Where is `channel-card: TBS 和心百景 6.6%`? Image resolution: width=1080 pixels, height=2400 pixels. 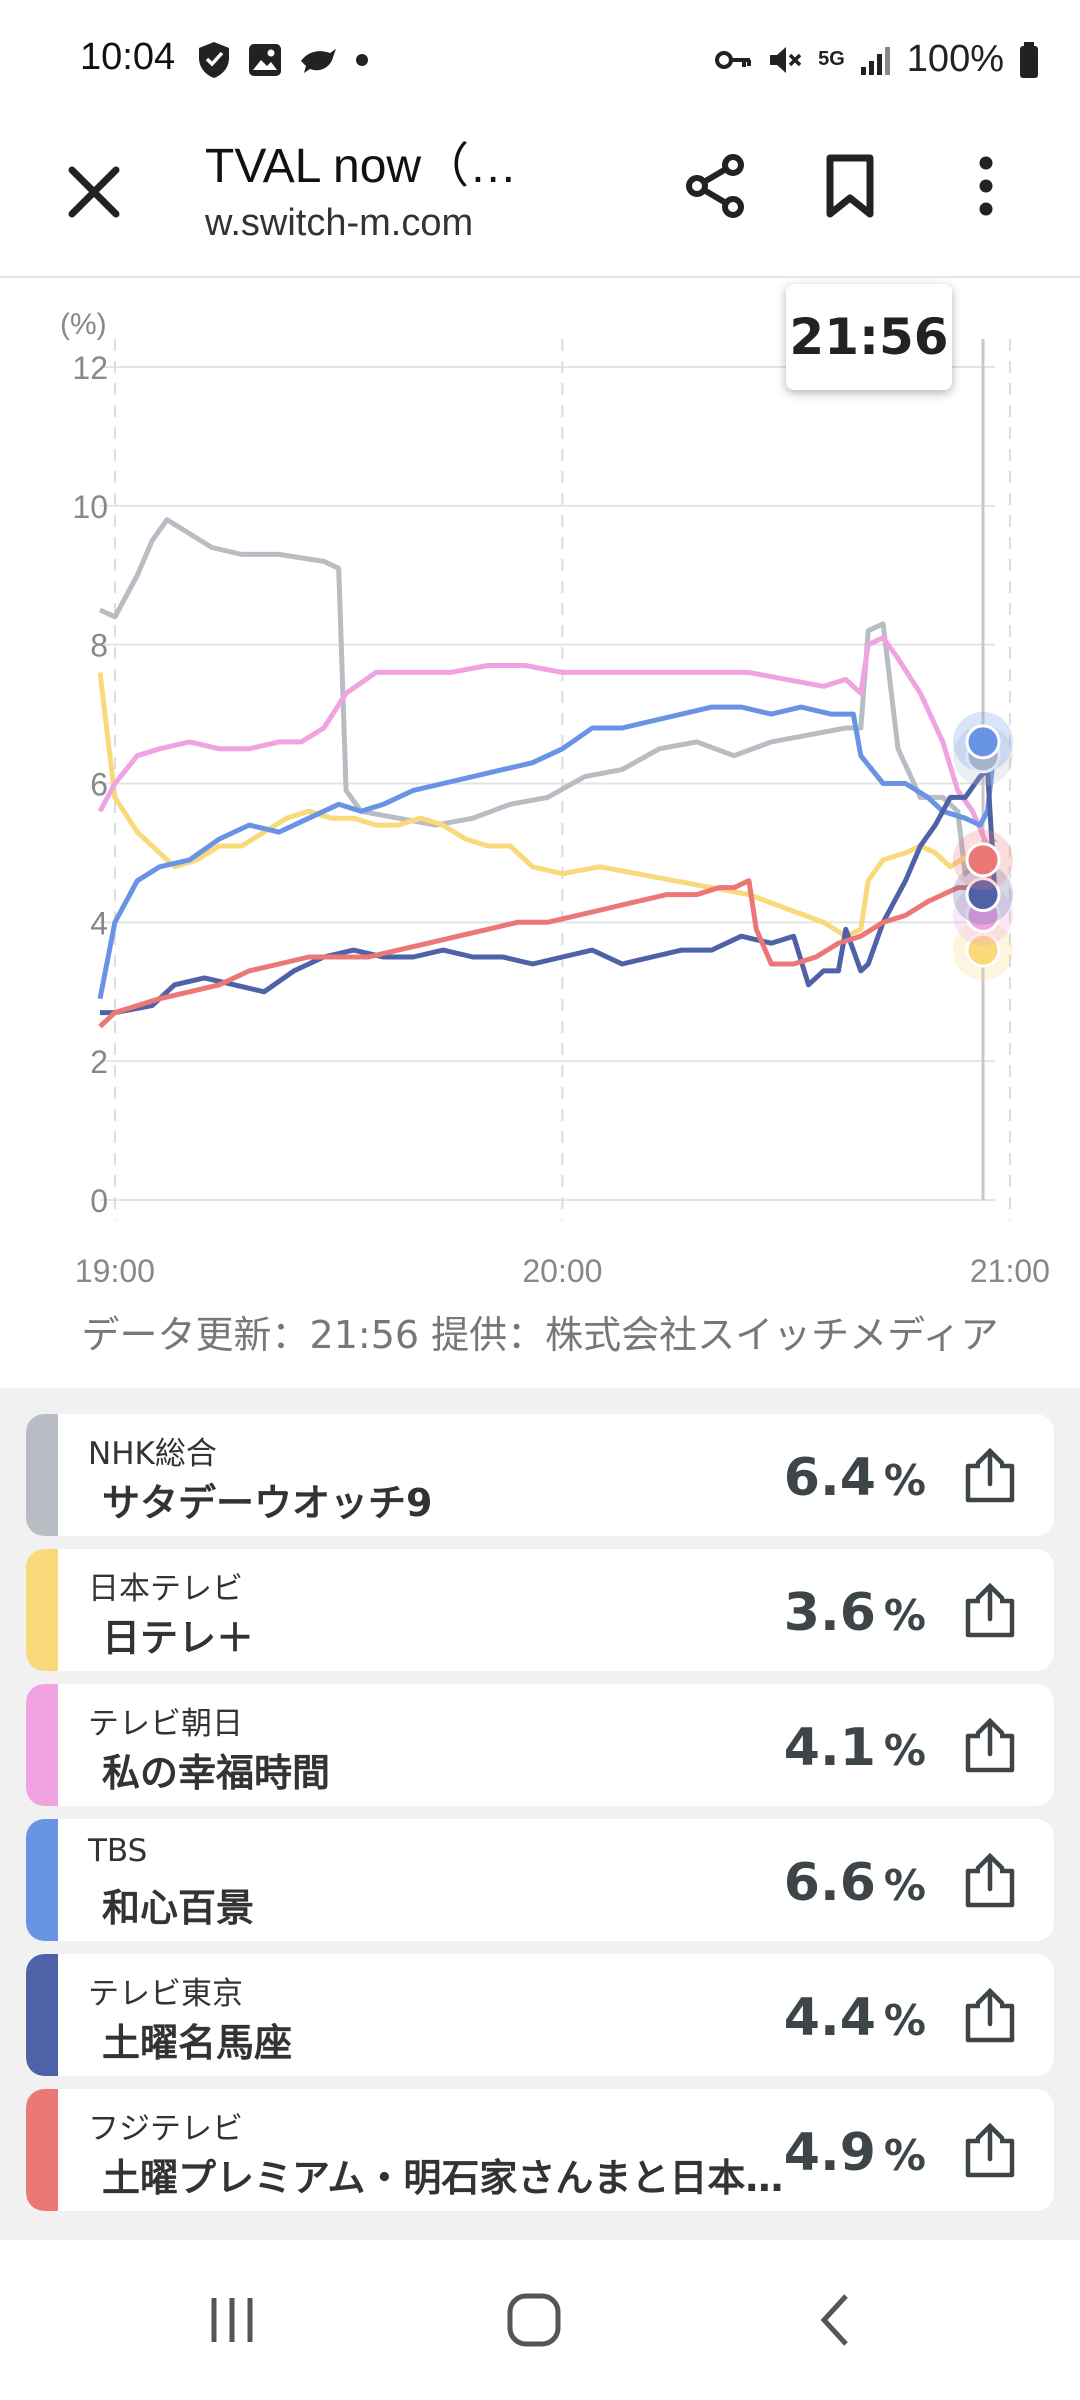 channel-card: TBS 和心百景 6.6% is located at coordinates (540, 1880).